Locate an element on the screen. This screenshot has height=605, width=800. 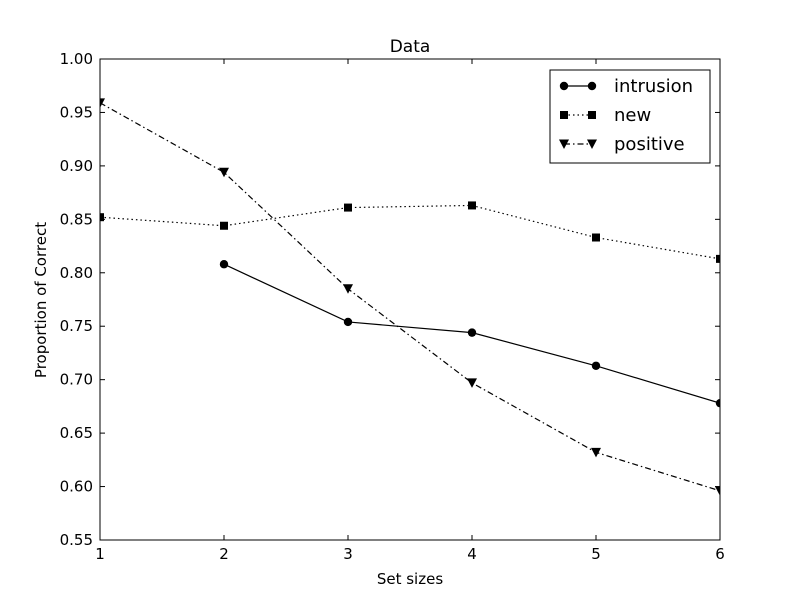
legend-item-intrusion: intrusion is located at coordinates (626, 86).